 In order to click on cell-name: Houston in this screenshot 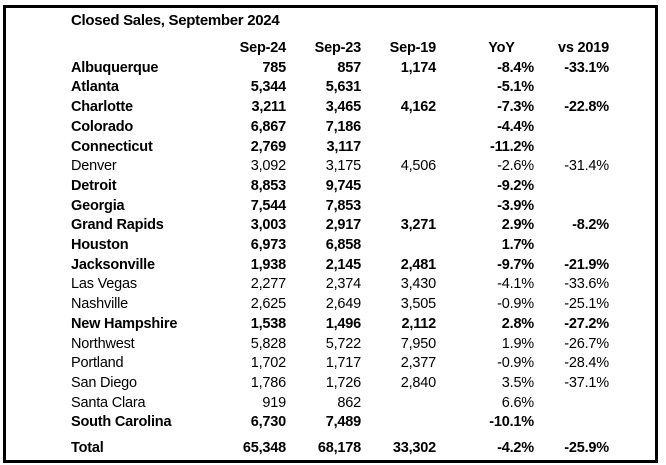, I will do `click(100, 245)`.